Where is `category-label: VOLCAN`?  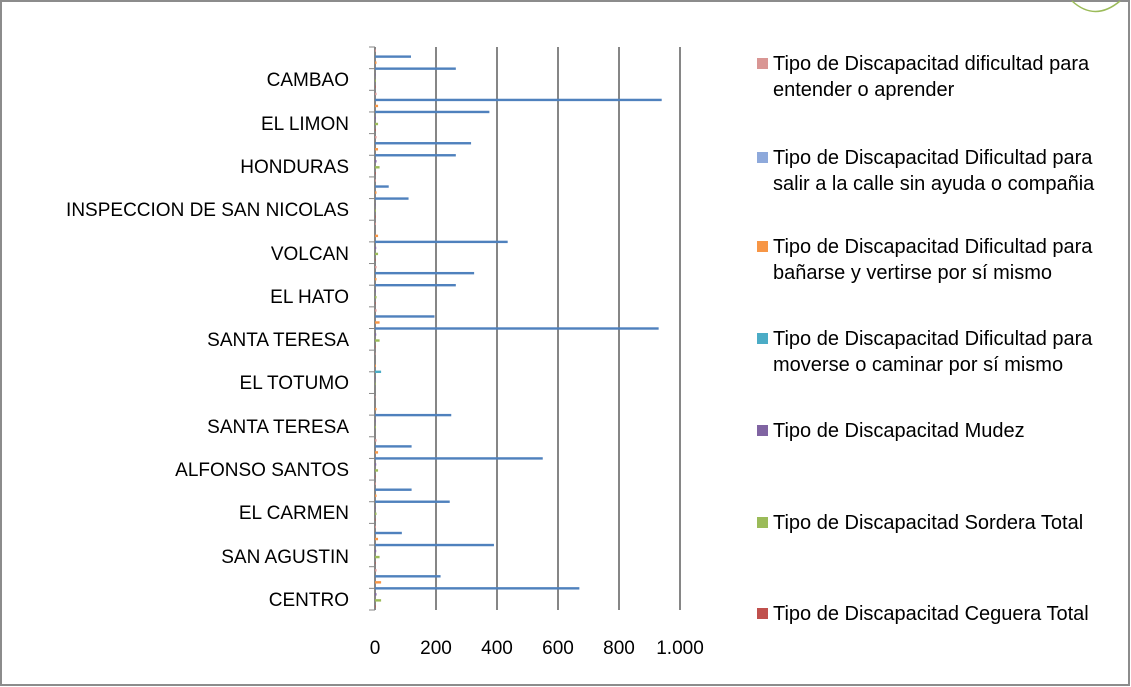 category-label: VOLCAN is located at coordinates (309, 254).